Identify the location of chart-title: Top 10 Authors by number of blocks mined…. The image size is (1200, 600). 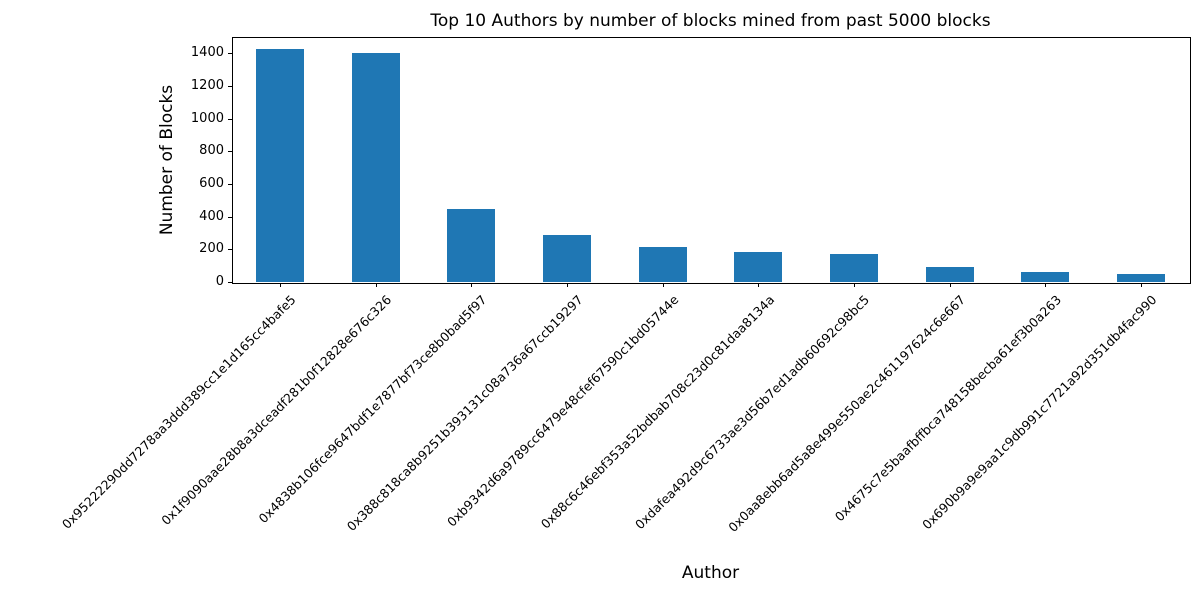
(710, 21).